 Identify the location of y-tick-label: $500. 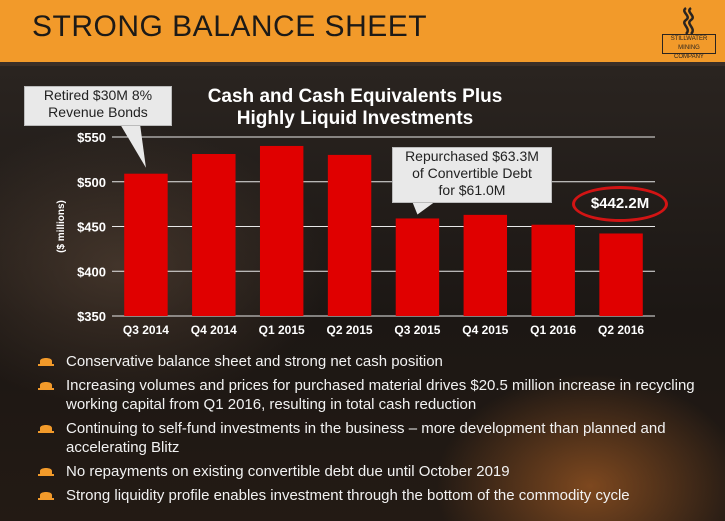
(91, 182).